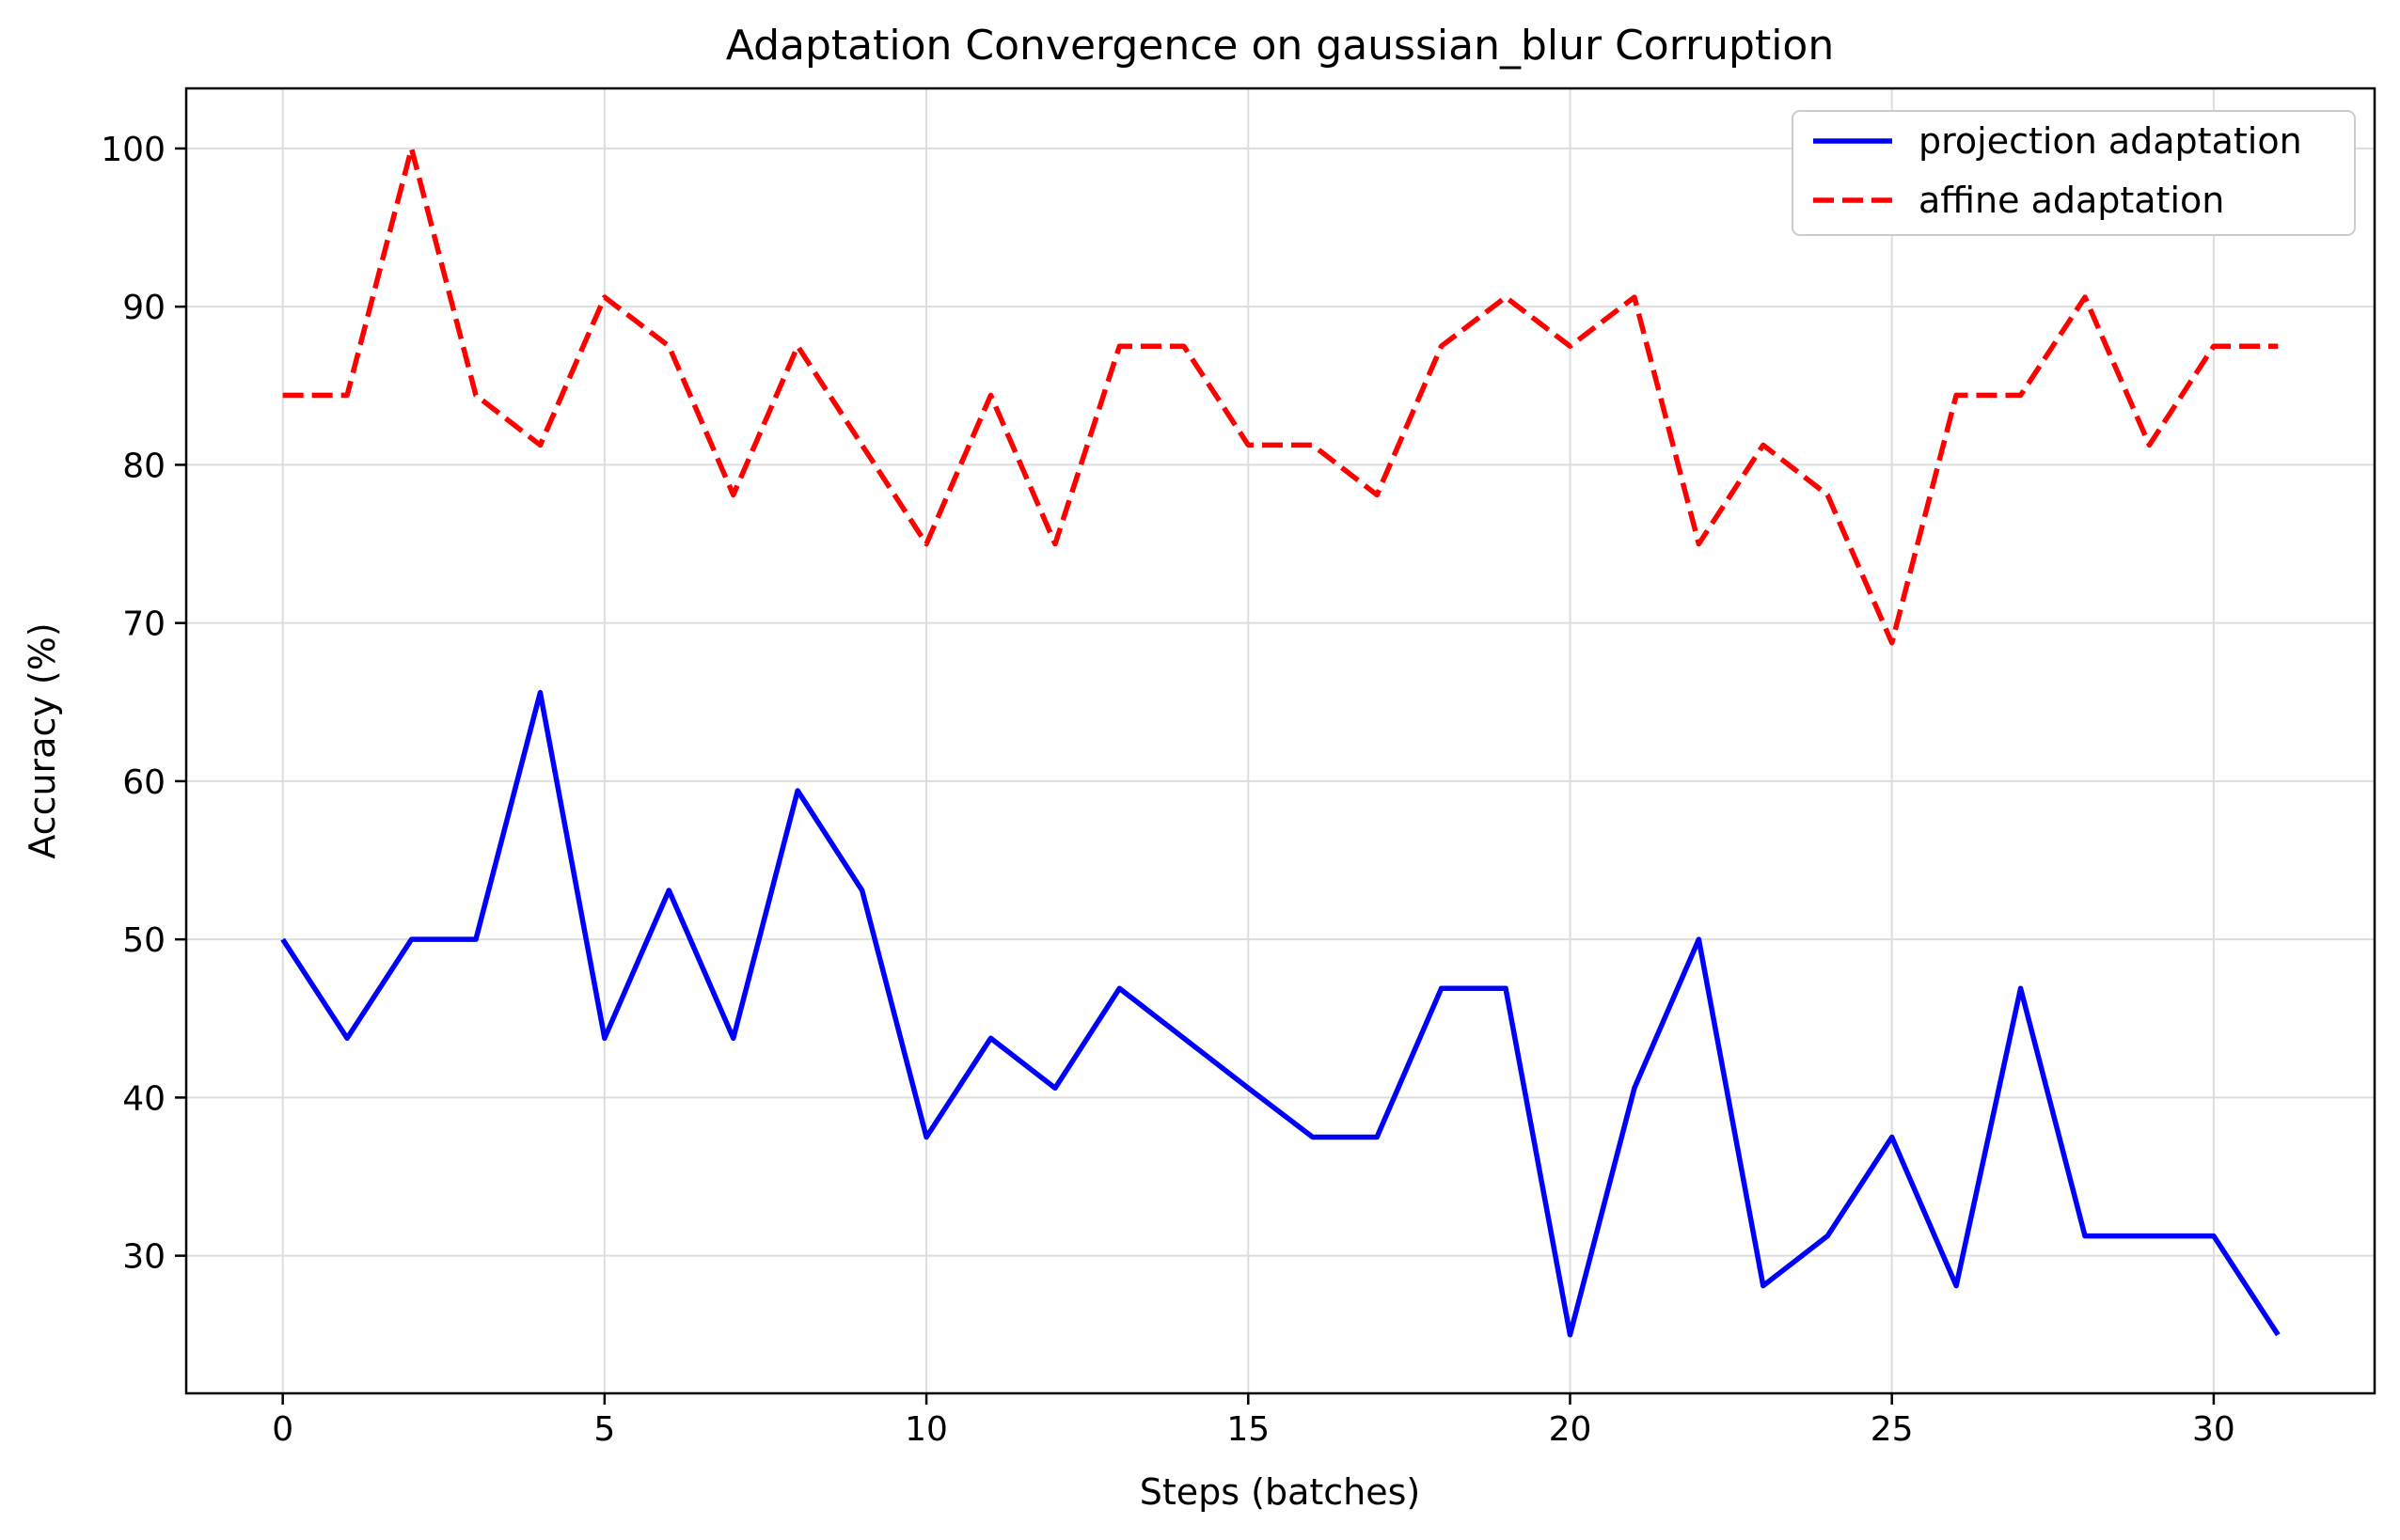 The height and width of the screenshot is (1540, 2400). What do you see at coordinates (1280, 1492) in the screenshot?
I see `x-axis-label: Steps (batches)` at bounding box center [1280, 1492].